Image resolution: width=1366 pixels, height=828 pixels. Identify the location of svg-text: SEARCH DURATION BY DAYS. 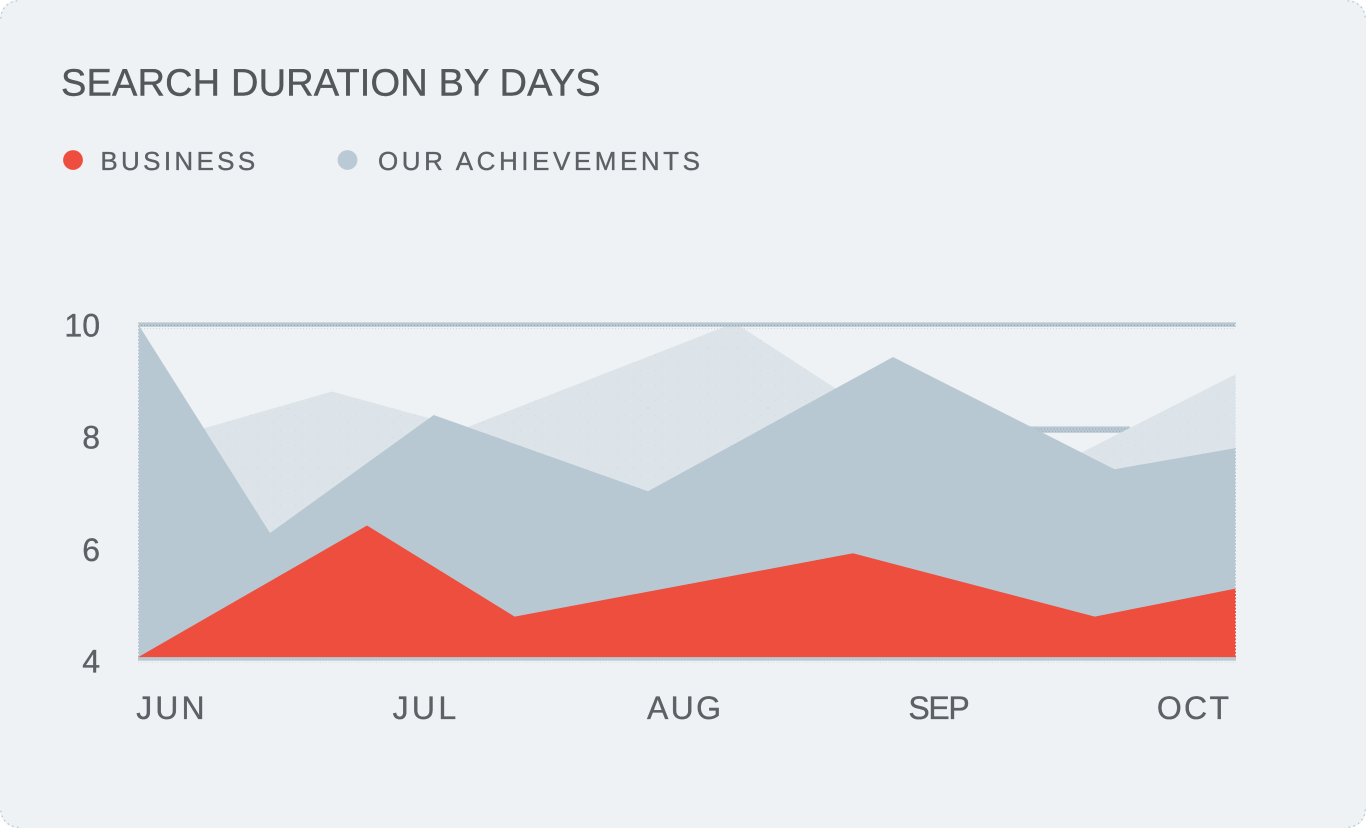
(331, 83).